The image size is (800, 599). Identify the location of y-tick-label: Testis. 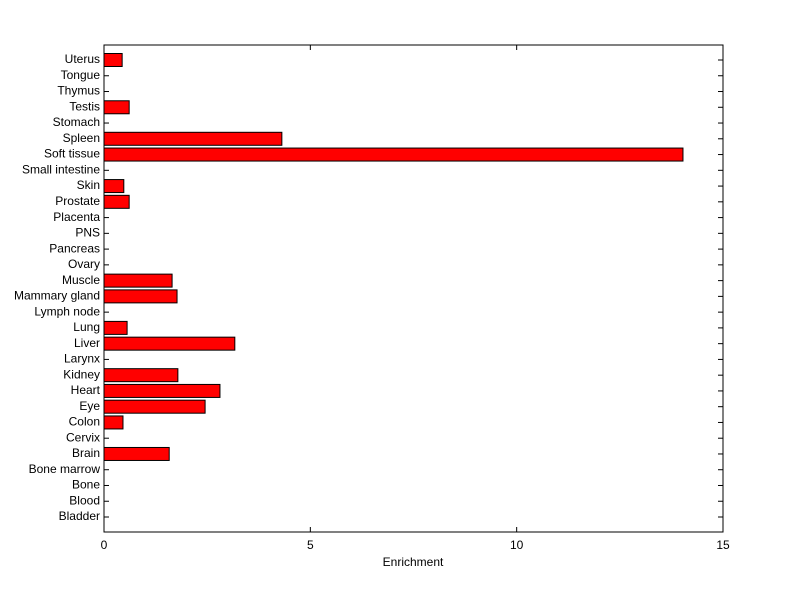
(84, 106).